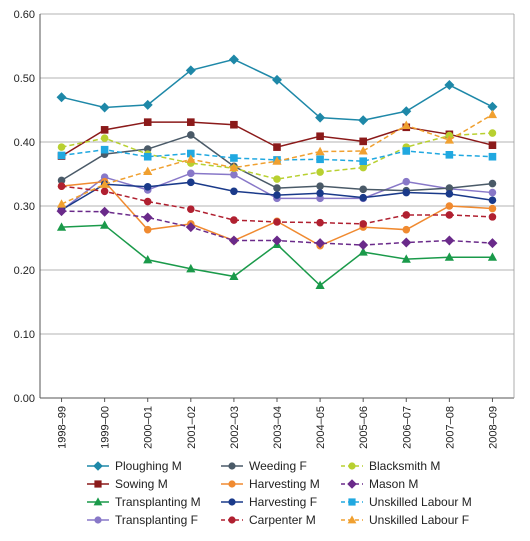 The width and height of the screenshot is (530, 541). I want to click on legend-label: Carpenter M, so click(282, 520).